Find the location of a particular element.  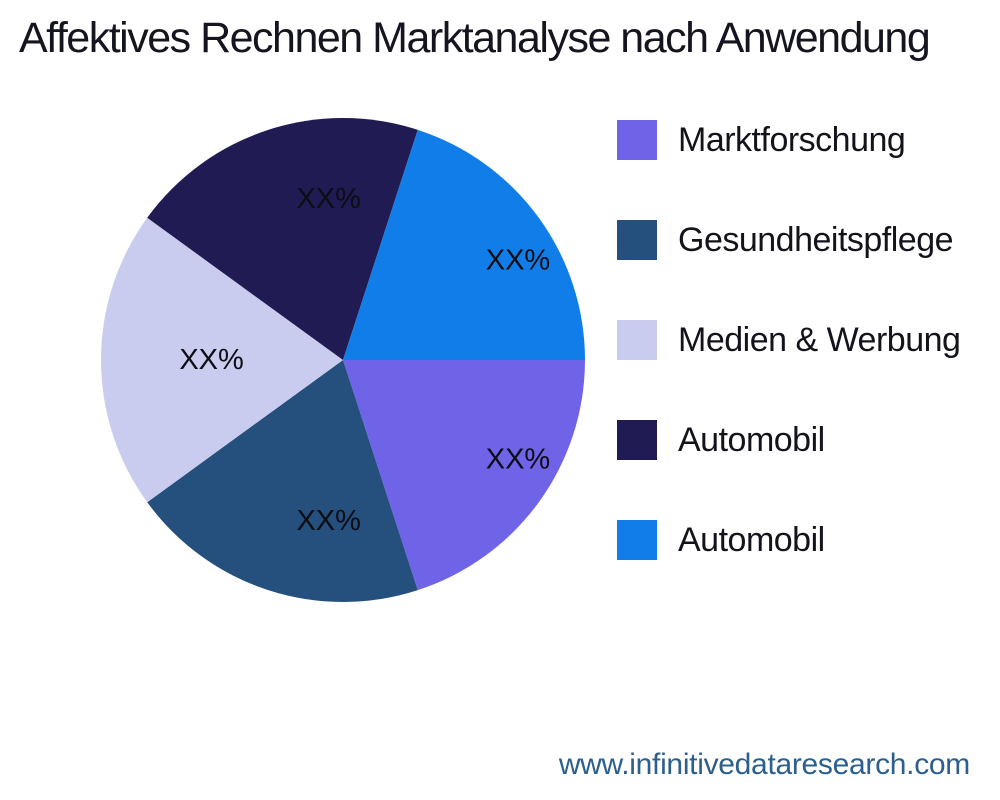

legend-item: Marktforschung is located at coordinates (788, 140).